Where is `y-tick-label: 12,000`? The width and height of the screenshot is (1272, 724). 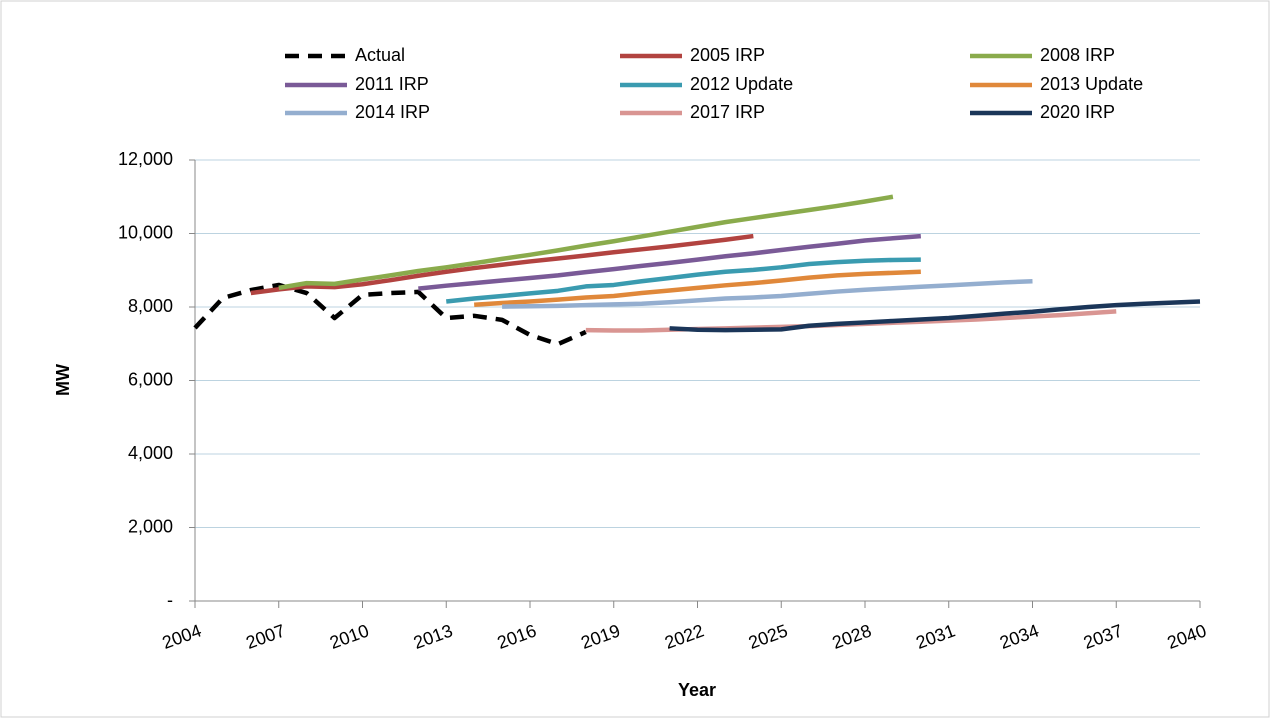 y-tick-label: 12,000 is located at coordinates (145, 159).